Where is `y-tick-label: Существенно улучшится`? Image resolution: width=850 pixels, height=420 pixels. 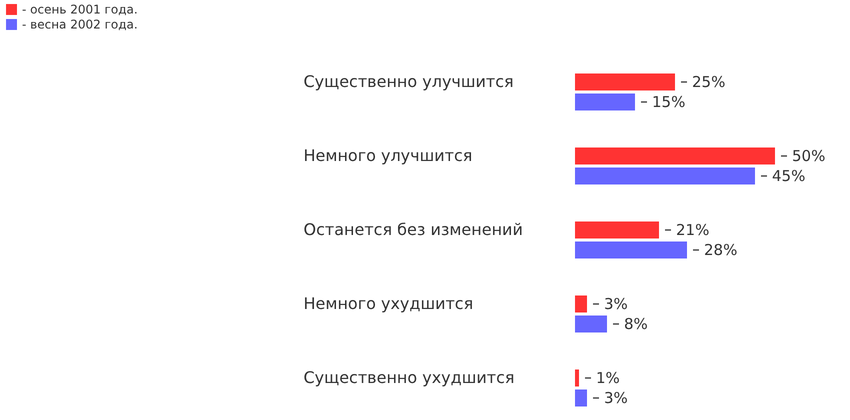
y-tick-label: Существенно улучшится is located at coordinates (409, 81).